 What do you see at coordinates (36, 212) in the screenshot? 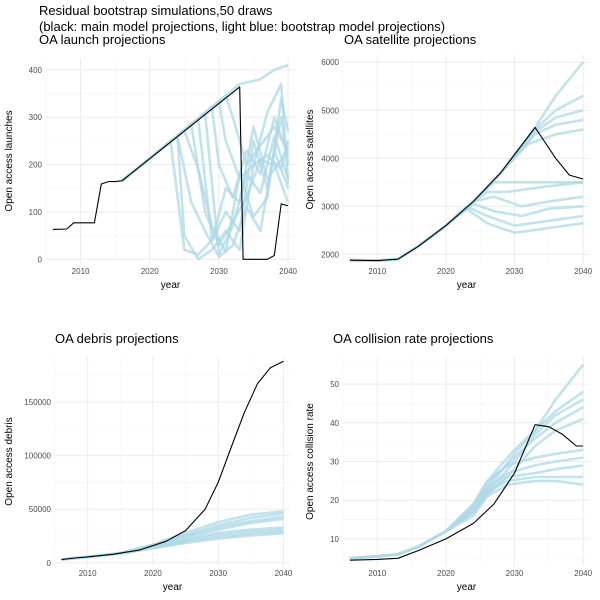
I see `y-tick-label: 100` at bounding box center [36, 212].